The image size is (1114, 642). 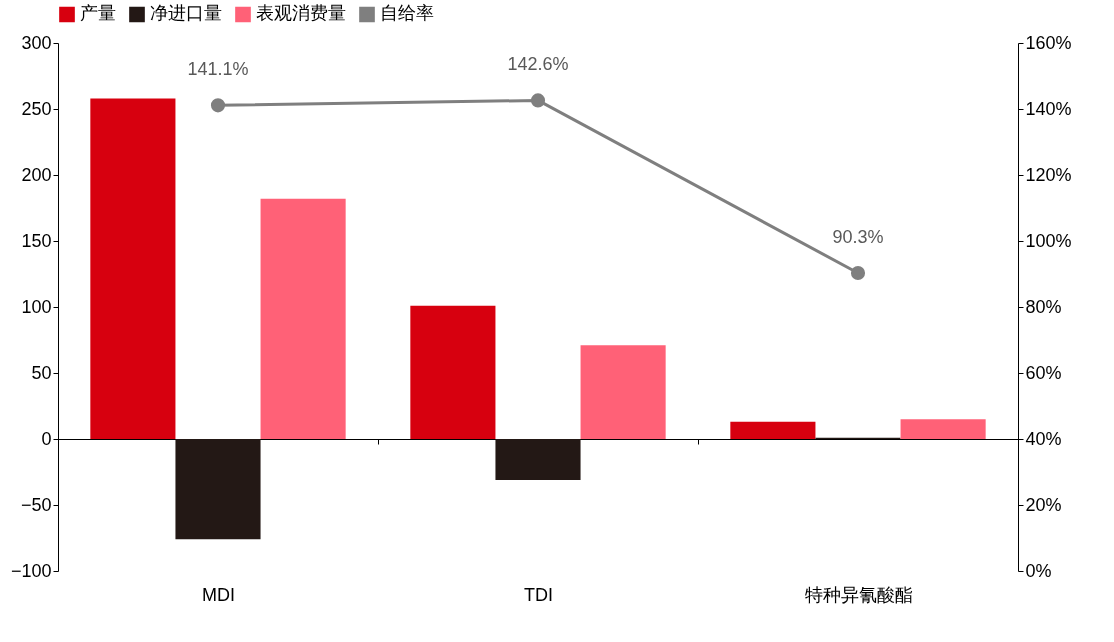 I want to click on legend-label: 净进口量, so click(x=186, y=13).